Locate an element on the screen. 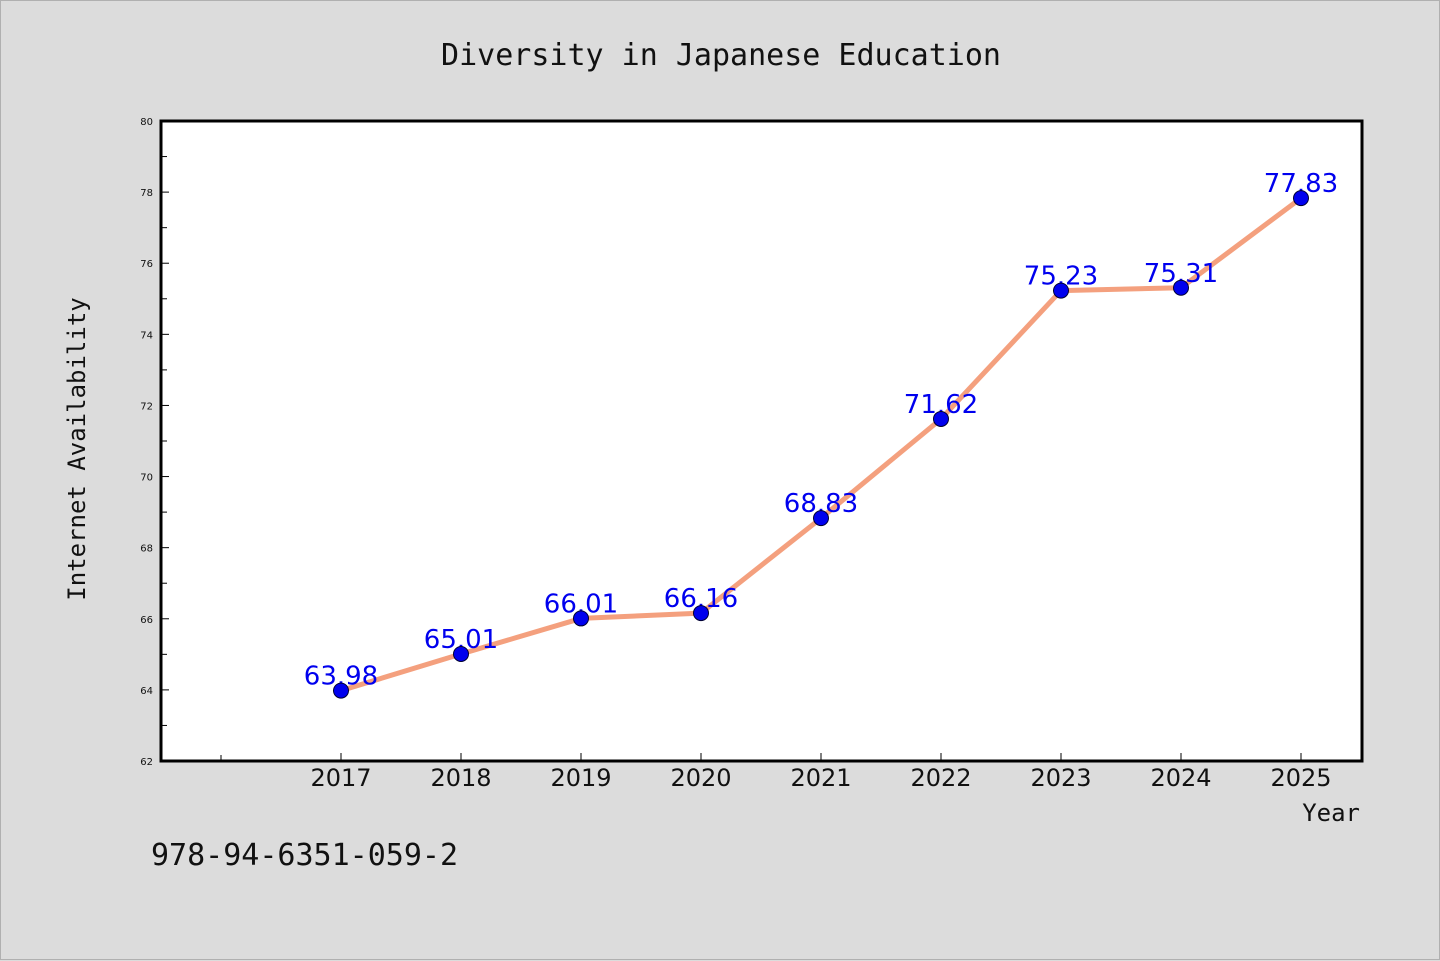  y-tick-label: 72 is located at coordinates (146, 406).